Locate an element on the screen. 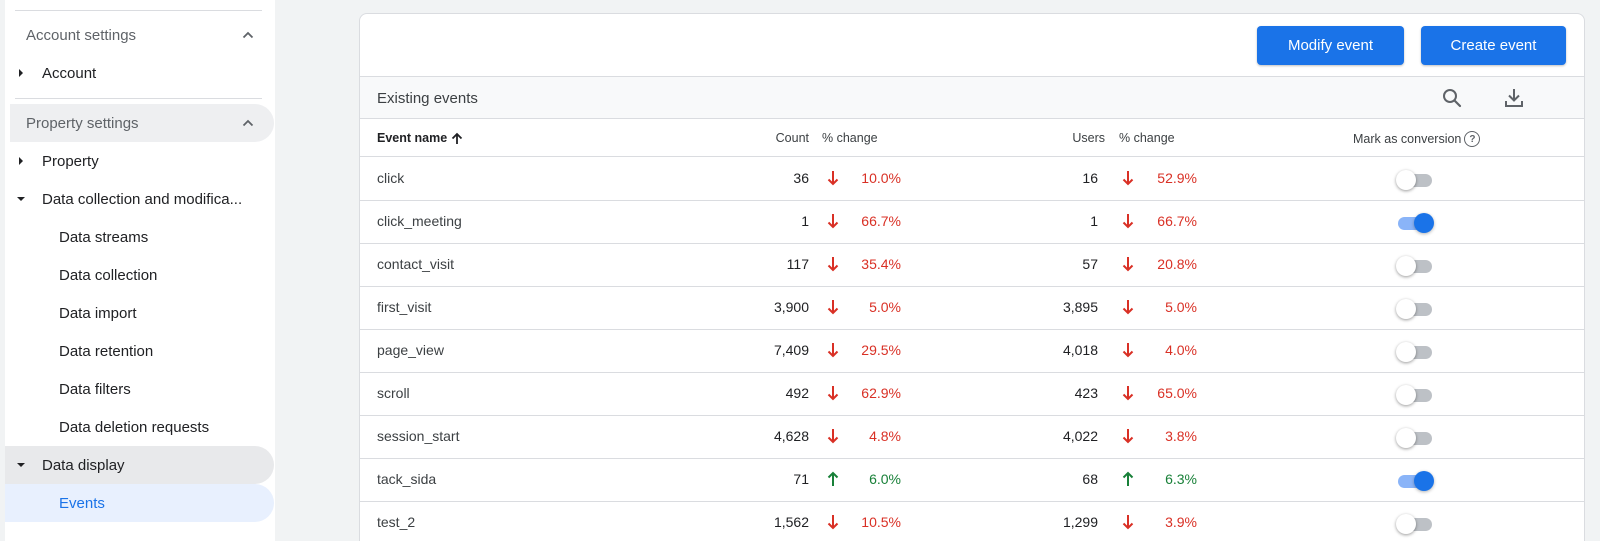  users-change-cell: 3.8% is located at coordinates (1181, 436).